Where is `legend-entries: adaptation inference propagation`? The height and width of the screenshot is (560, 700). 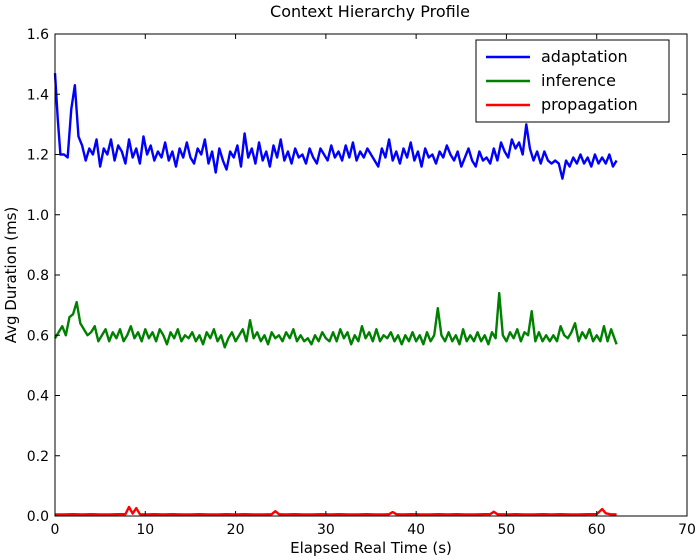
legend-entries: adaptation inference propagation is located at coordinates (562, 80).